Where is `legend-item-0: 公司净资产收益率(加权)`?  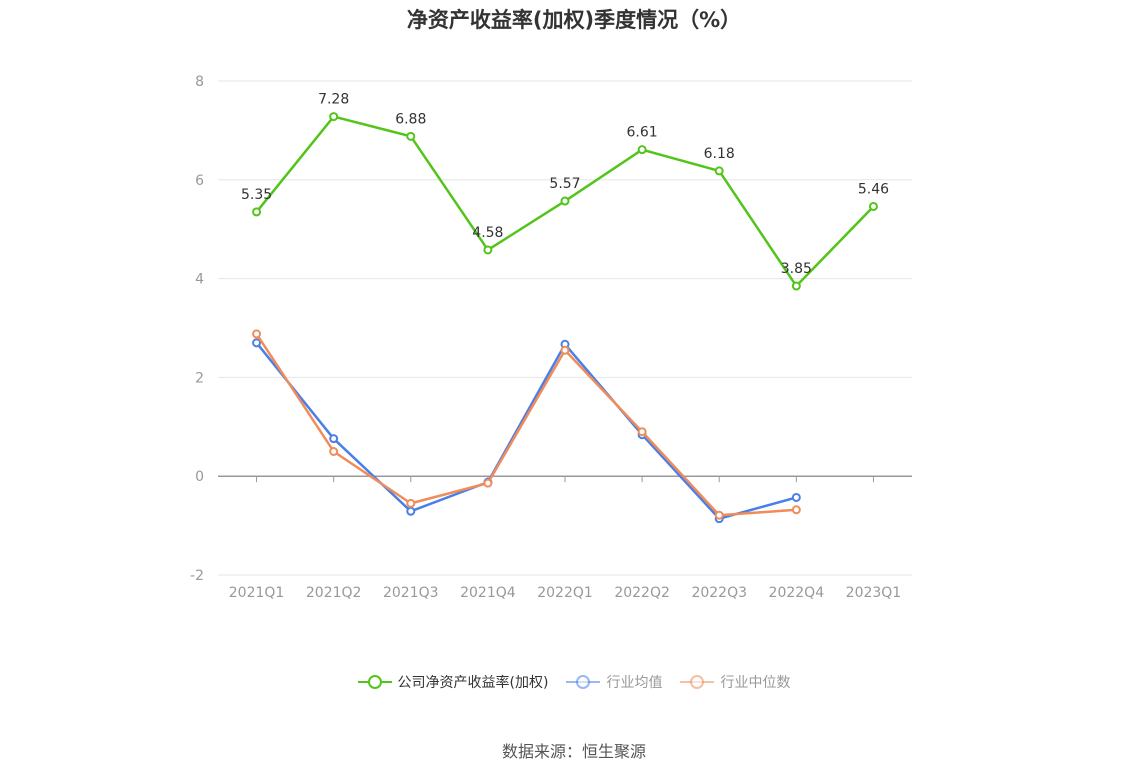
legend-item-0: 公司净资产收益率(加权) is located at coordinates (453, 682).